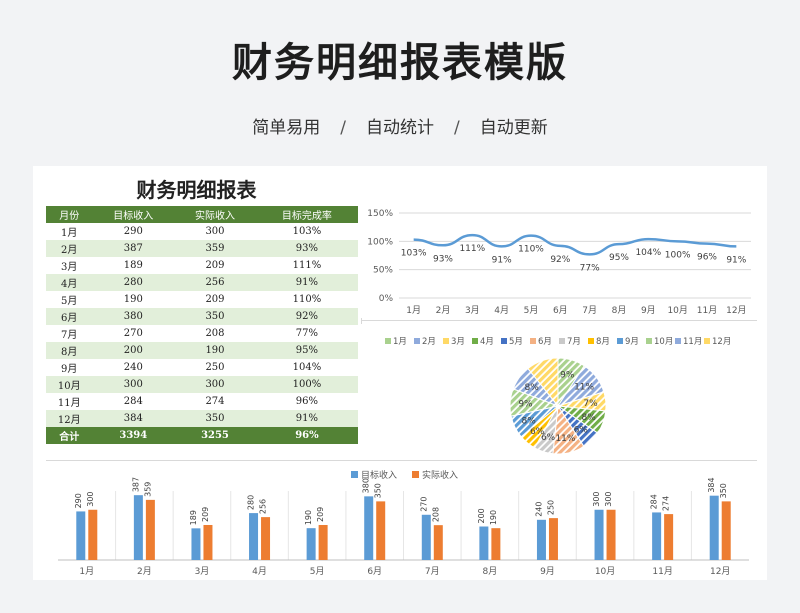 Image resolution: width=800 pixels, height=613 pixels. Describe the element at coordinates (215, 367) in the screenshot. I see `cell-actual: 250` at that location.